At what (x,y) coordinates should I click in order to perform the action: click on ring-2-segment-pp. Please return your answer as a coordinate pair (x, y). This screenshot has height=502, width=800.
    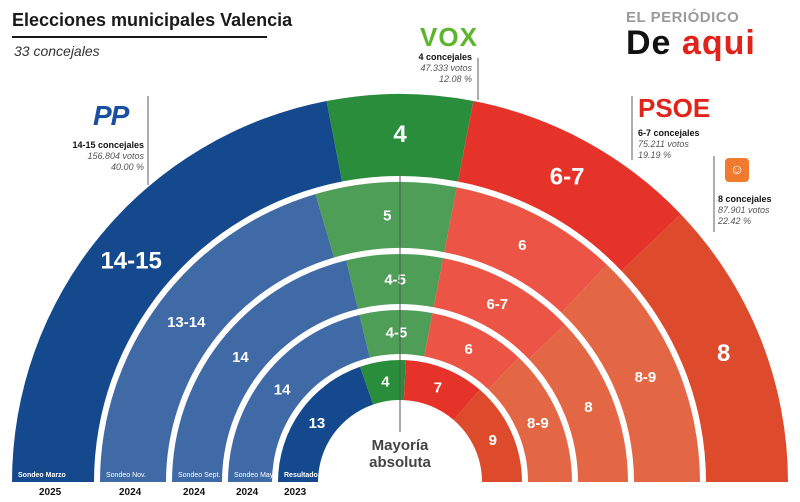
    Looking at the image, I should click on (265, 371).